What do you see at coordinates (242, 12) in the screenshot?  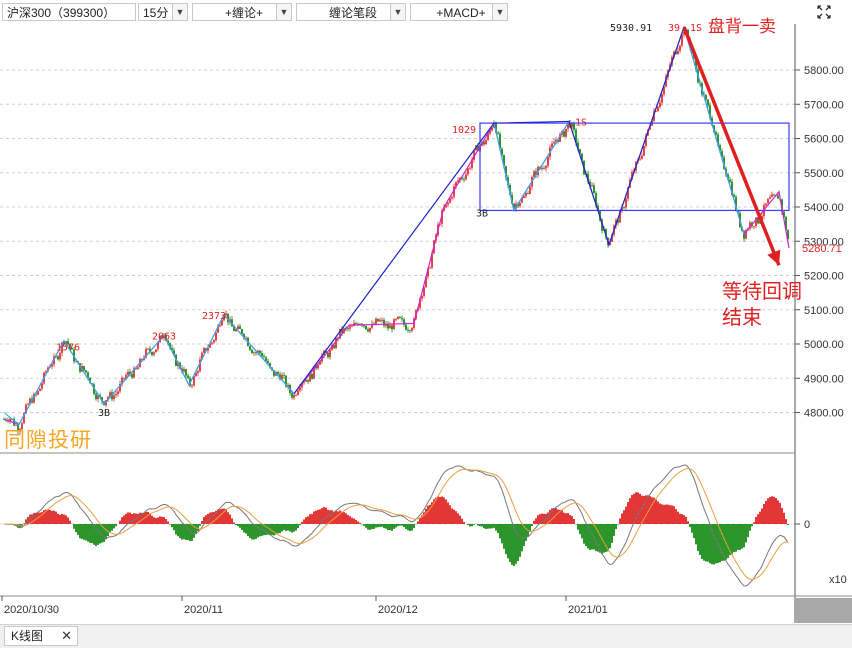 I see `indicator-chanlun-selector: +缠论+` at bounding box center [242, 12].